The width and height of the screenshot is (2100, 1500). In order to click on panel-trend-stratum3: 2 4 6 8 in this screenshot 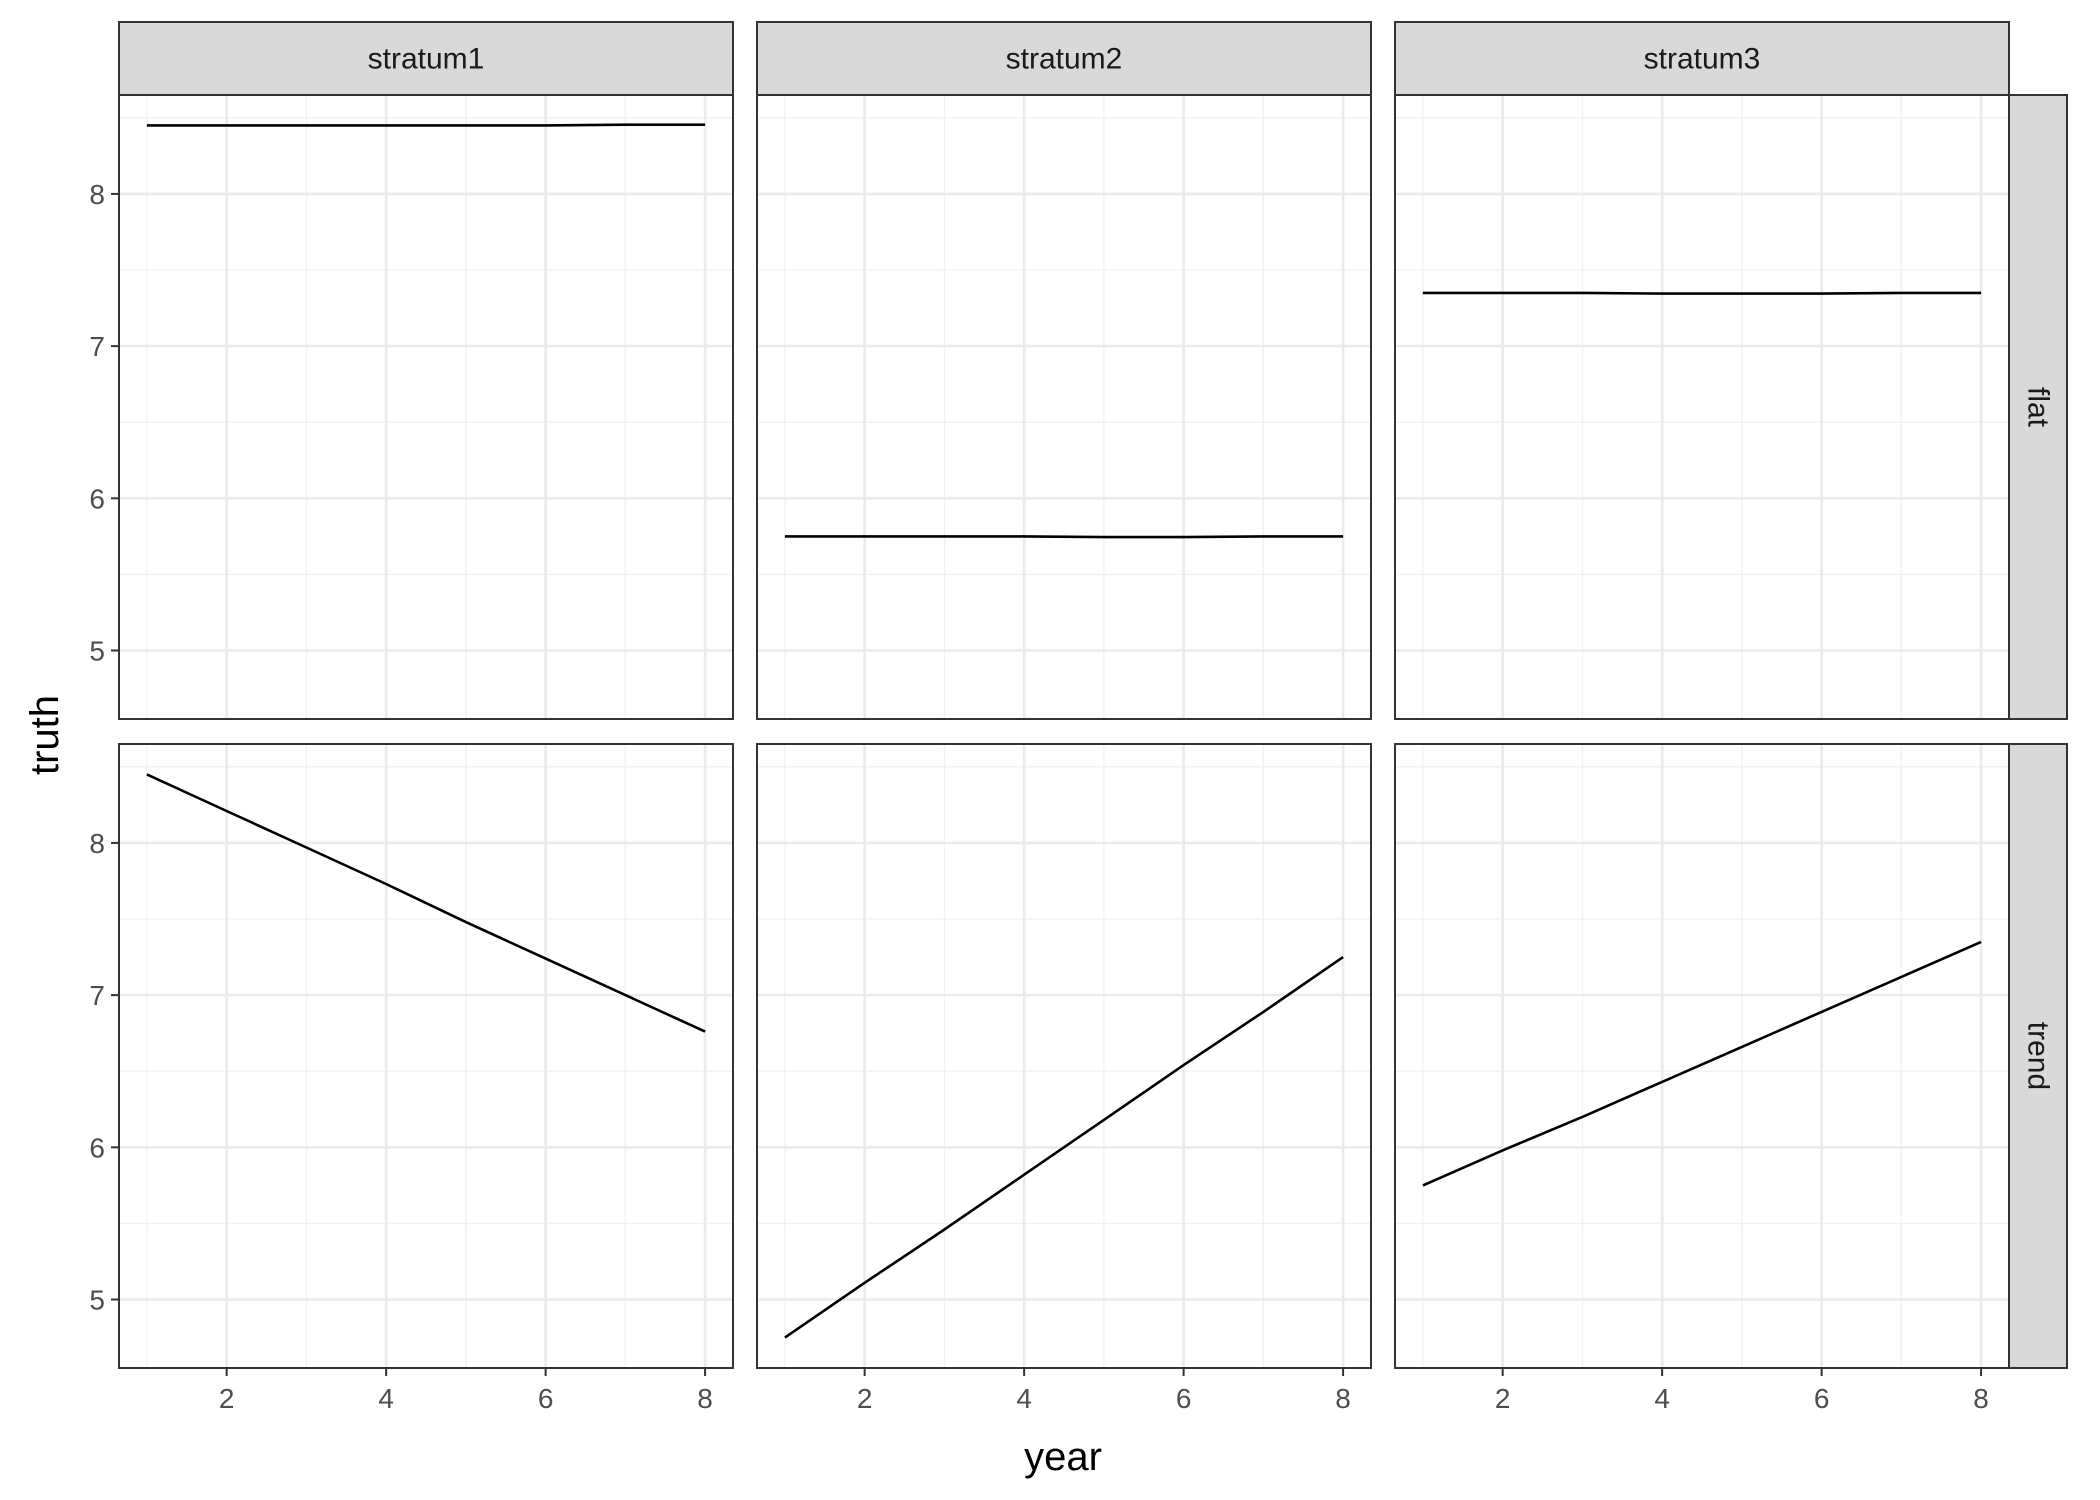, I will do `click(1702, 1078)`.